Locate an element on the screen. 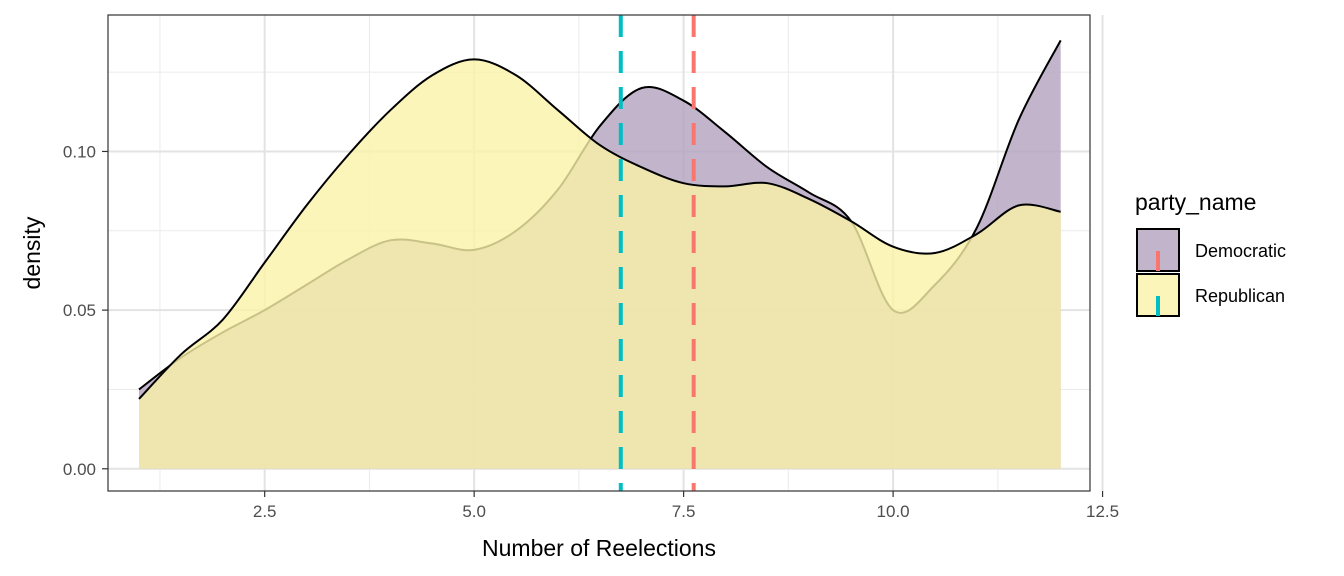 Image resolution: width=1344 pixels, height=576 pixels. x-tick-label: 5.0 is located at coordinates (474, 511).